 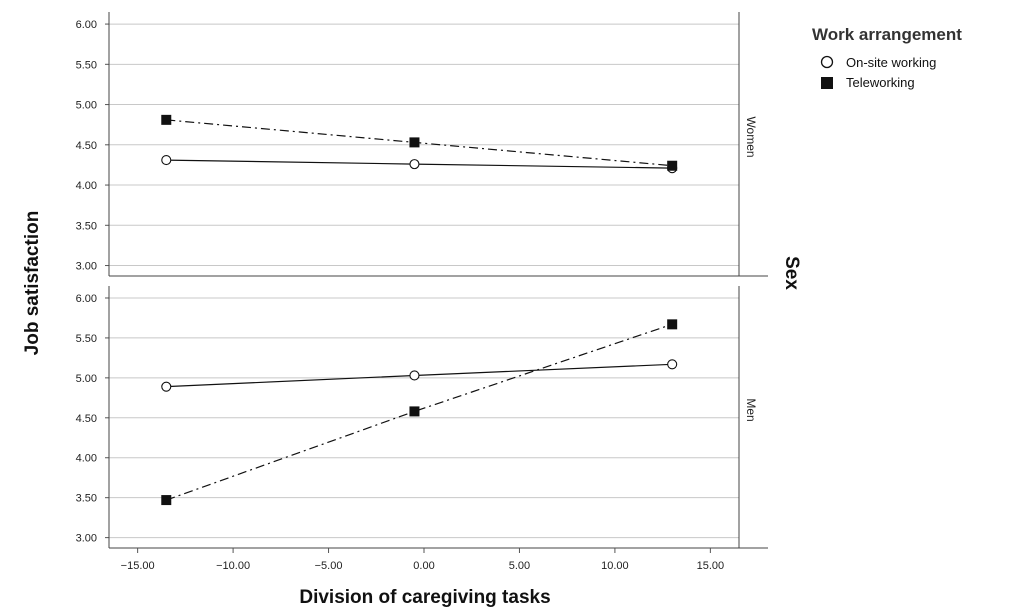 I want to click on x-tick-label: 0.00, so click(x=423, y=566).